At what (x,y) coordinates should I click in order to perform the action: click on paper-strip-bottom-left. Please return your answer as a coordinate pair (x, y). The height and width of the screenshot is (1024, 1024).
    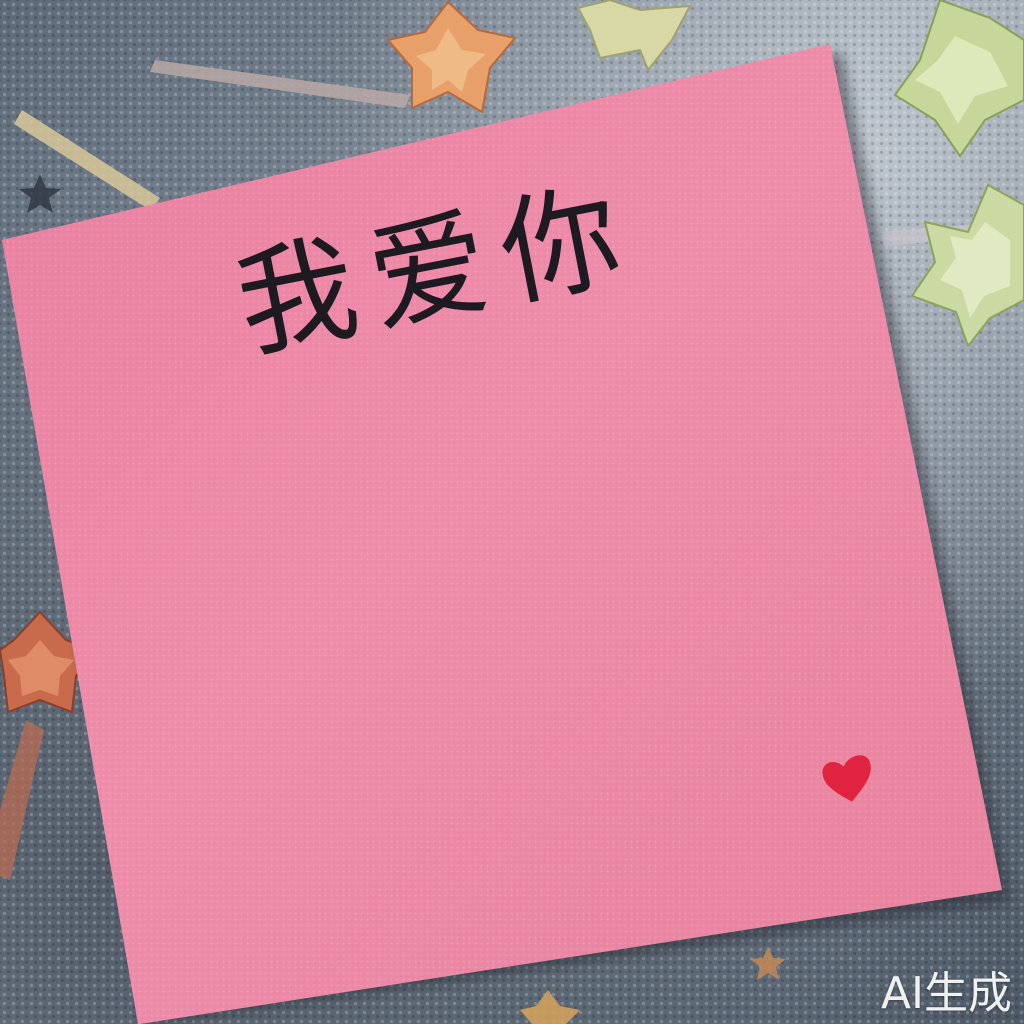
    Looking at the image, I should click on (22, 800).